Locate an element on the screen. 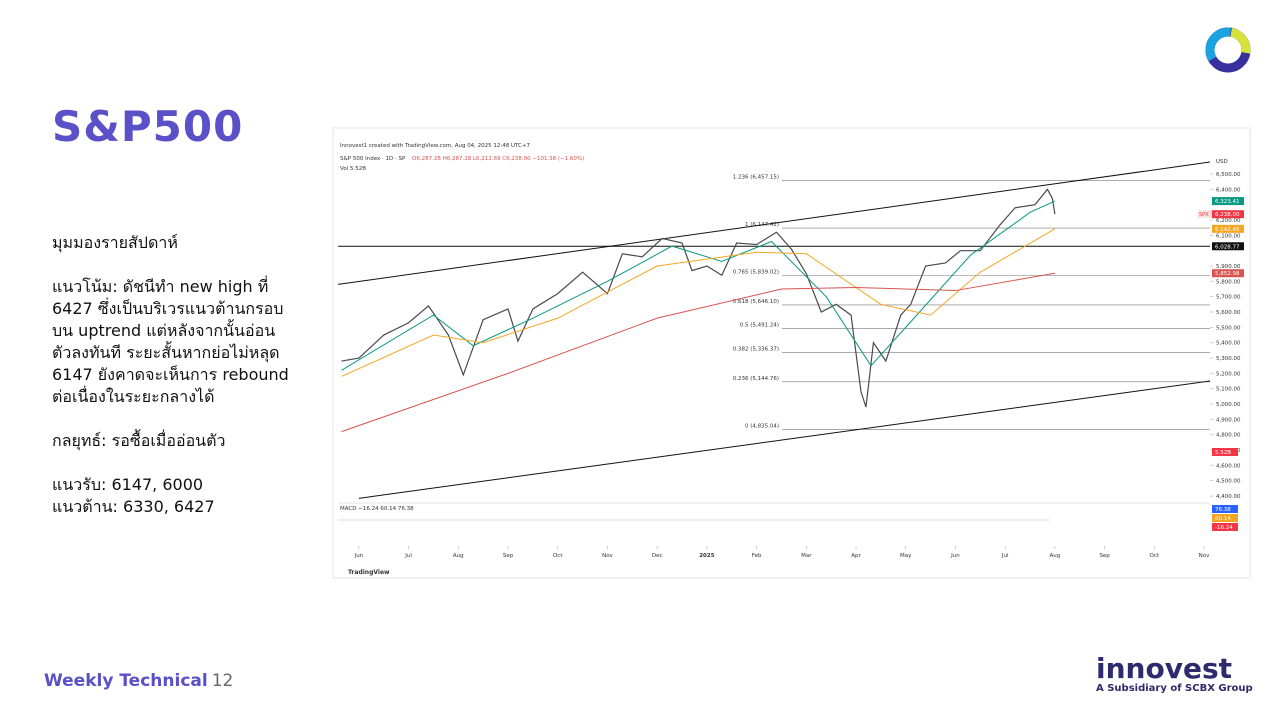  y-tick-label: 4,600.00 is located at coordinates (1228, 466).